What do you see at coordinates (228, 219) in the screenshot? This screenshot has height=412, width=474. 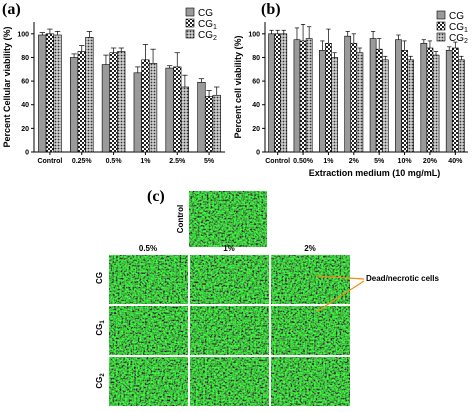 I see `micrograph-control-cells` at bounding box center [228, 219].